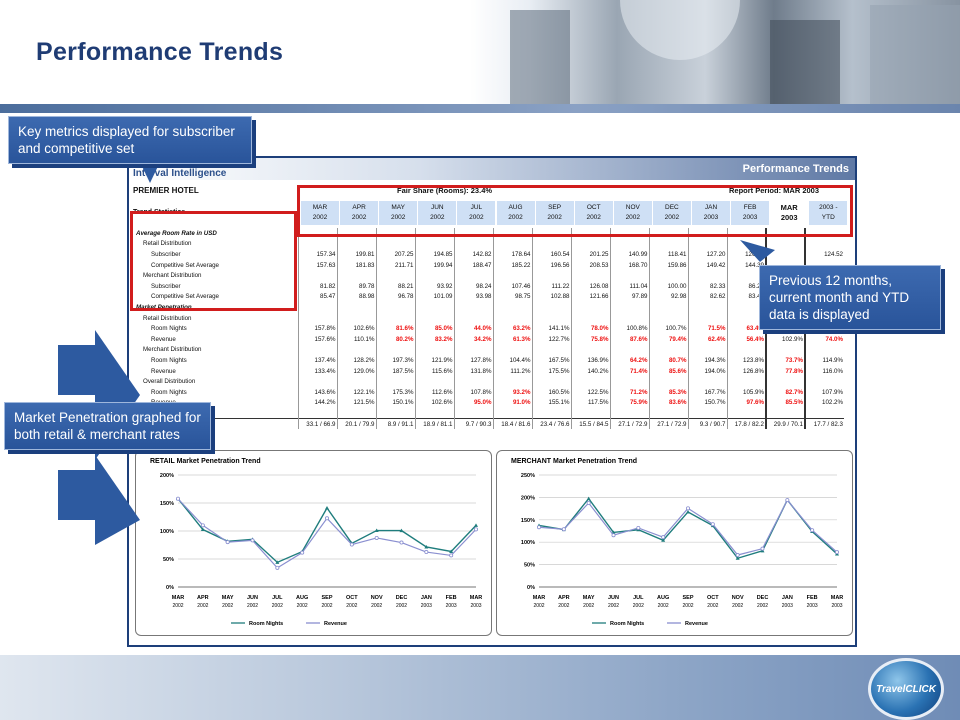 The width and height of the screenshot is (960, 720). What do you see at coordinates (395, 403) in the screenshot?
I see `table-cell: 150.1%` at bounding box center [395, 403].